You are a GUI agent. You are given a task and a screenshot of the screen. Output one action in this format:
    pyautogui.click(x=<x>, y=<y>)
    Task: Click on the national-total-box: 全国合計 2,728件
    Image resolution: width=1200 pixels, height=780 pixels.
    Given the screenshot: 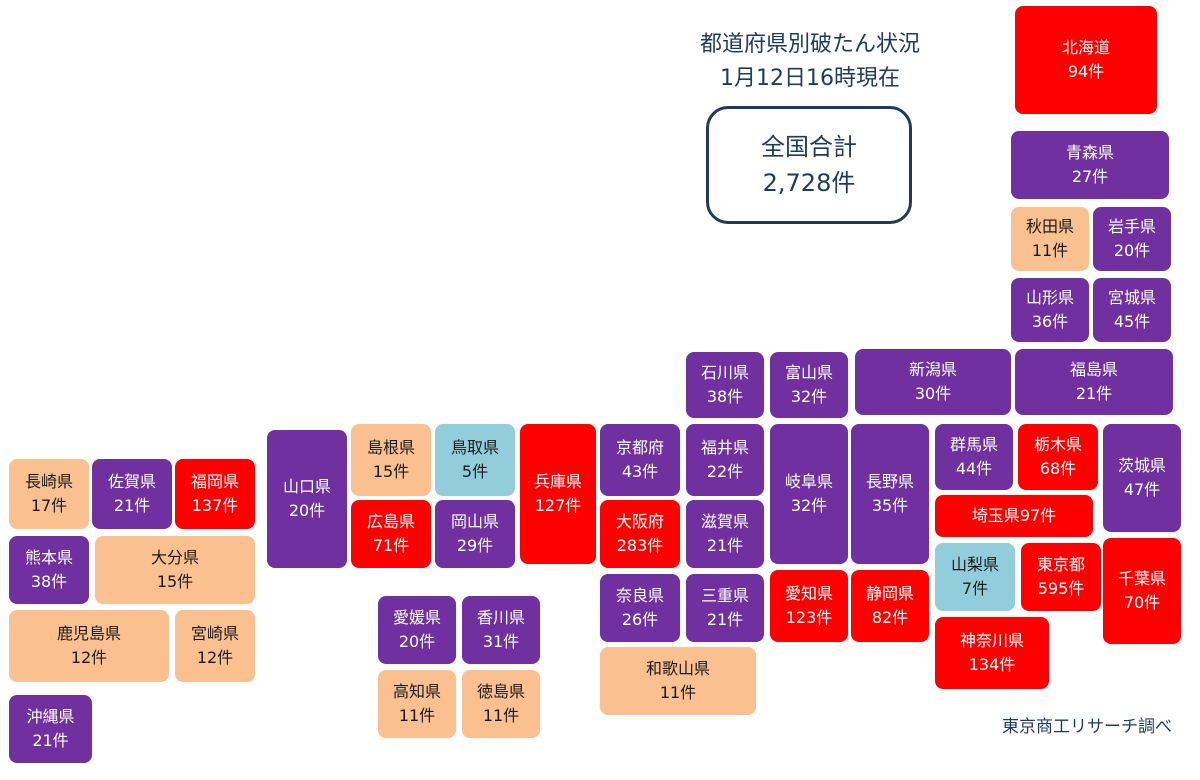 What is the action you would take?
    pyautogui.click(x=809, y=165)
    